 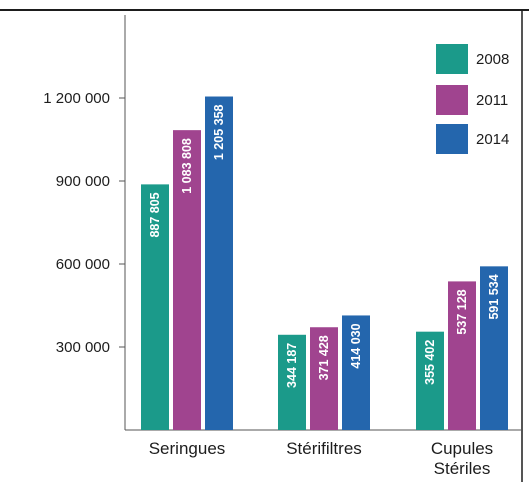 What do you see at coordinates (155, 214) in the screenshot?
I see `bar-value-label: 887 805` at bounding box center [155, 214].